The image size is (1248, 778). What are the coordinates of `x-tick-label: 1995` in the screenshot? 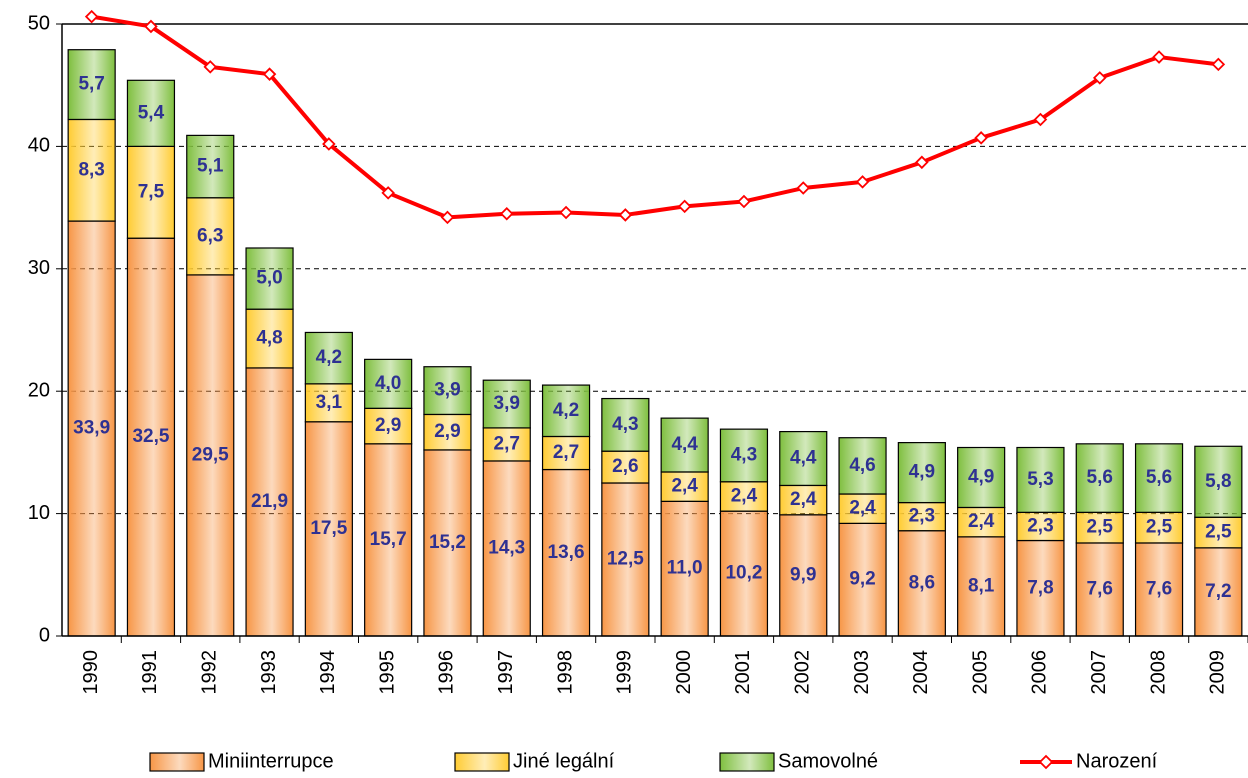 It's located at (387, 672).